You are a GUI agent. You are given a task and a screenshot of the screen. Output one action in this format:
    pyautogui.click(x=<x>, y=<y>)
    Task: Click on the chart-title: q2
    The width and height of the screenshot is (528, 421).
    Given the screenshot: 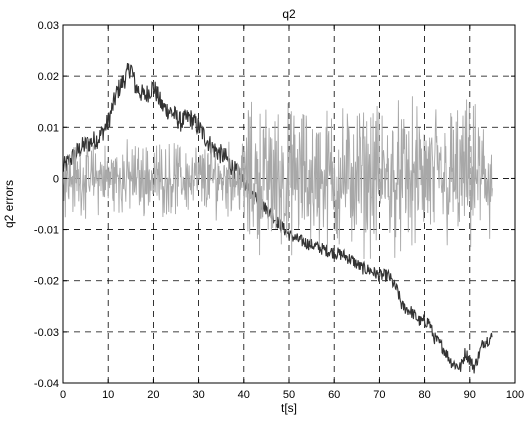 What is the action you would take?
    pyautogui.click(x=289, y=14)
    